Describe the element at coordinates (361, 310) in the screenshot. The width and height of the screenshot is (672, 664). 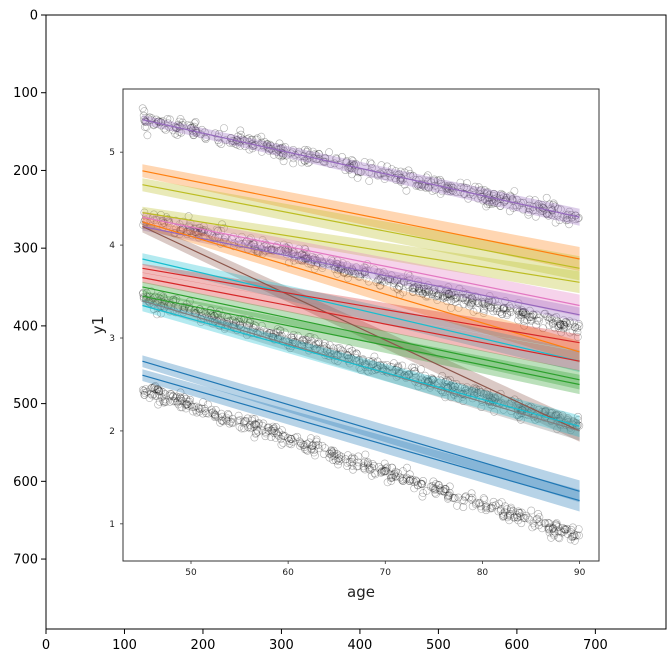
I see `regression-line` at that location.